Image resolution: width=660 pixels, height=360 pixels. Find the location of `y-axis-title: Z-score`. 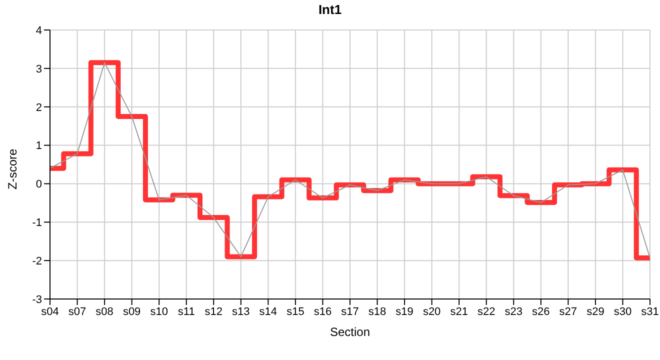

y-axis-title: Z-score is located at coordinates (12, 169).